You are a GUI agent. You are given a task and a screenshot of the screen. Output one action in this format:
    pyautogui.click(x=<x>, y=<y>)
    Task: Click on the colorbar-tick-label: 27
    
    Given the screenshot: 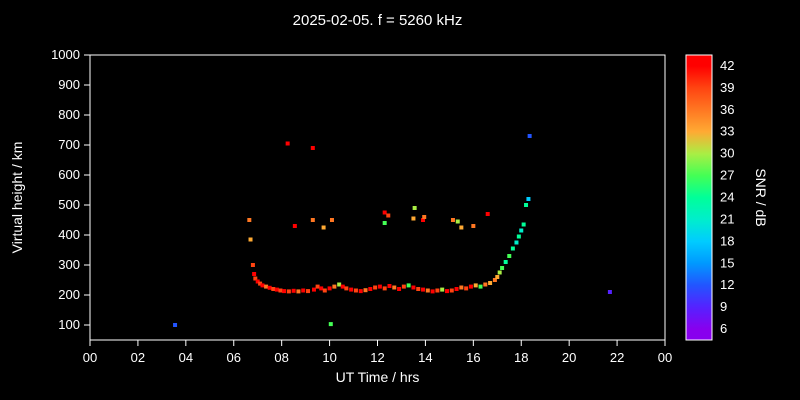 What is the action you would take?
    pyautogui.click(x=727, y=175)
    